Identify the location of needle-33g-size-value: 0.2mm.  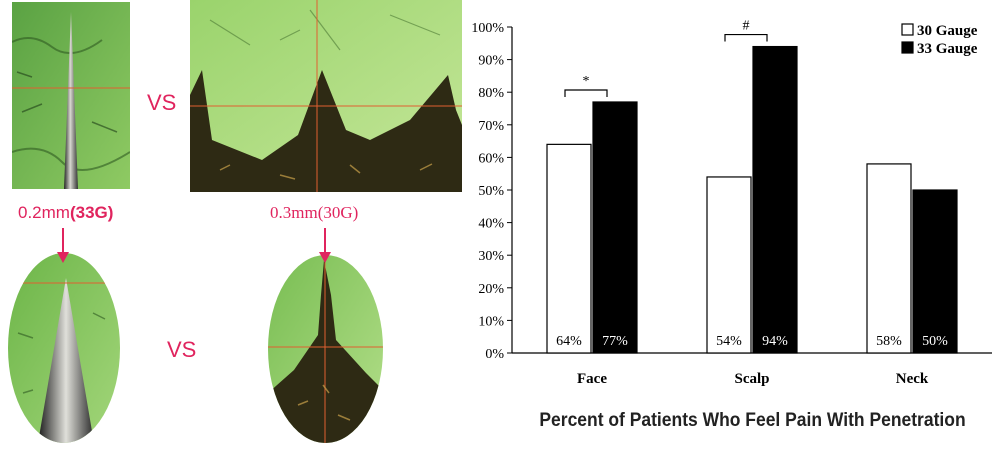
(44, 212).